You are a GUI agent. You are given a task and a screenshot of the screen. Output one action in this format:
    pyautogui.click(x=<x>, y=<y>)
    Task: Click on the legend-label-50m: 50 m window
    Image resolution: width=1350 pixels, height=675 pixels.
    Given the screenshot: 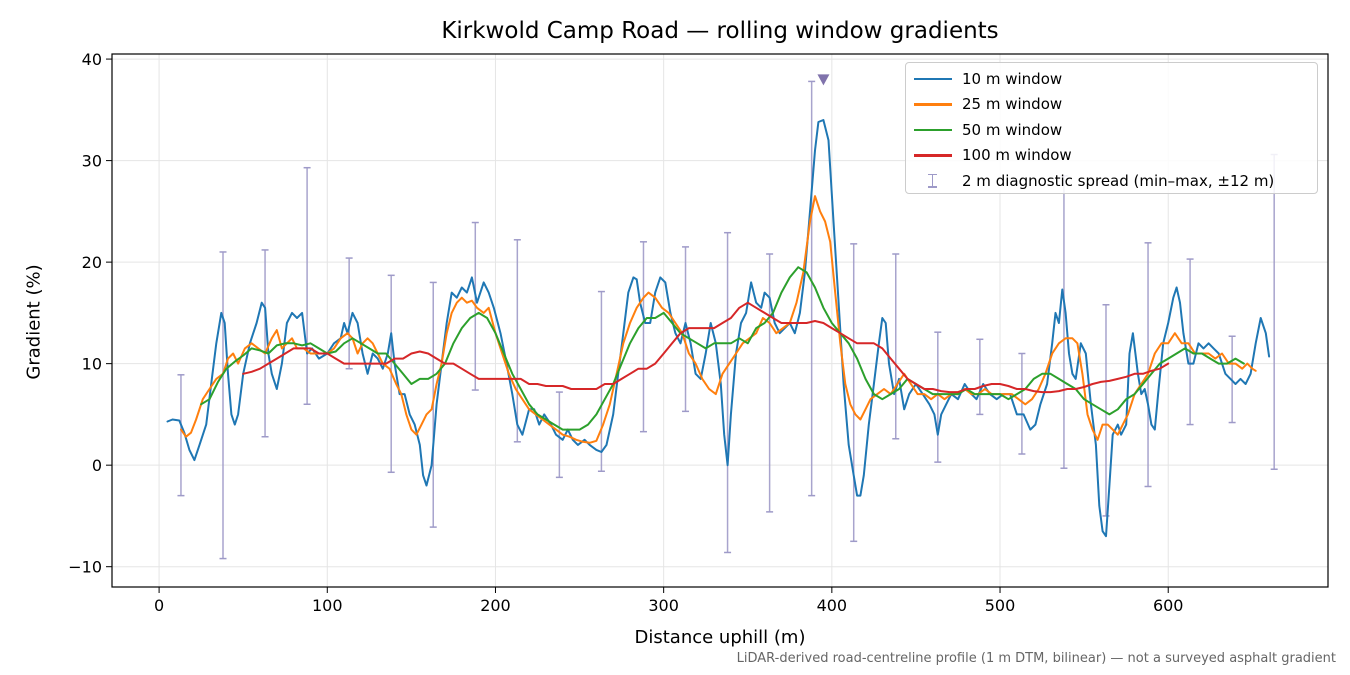 What is the action you would take?
    pyautogui.click(x=1012, y=129)
    